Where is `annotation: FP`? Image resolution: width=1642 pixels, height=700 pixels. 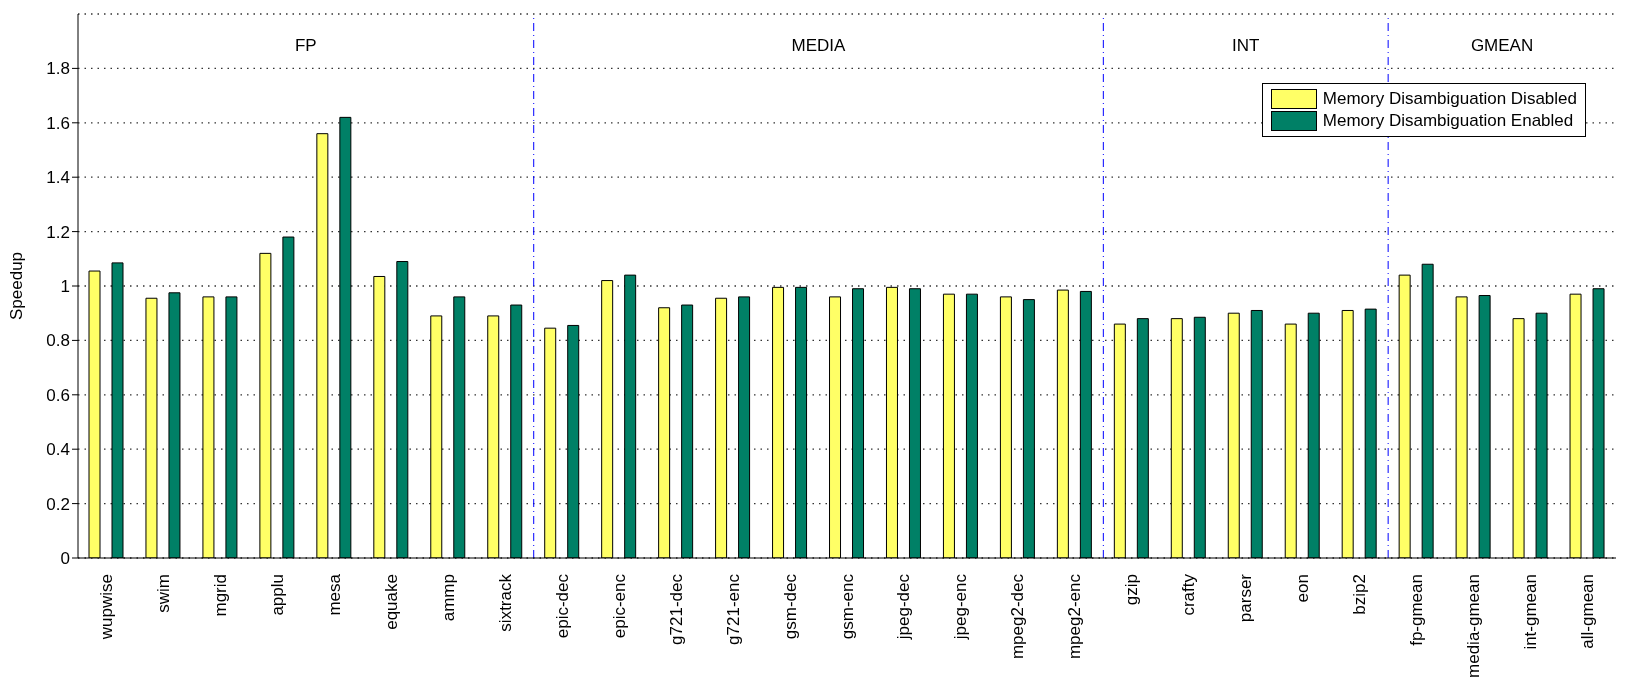
annotation: FP is located at coordinates (305, 46).